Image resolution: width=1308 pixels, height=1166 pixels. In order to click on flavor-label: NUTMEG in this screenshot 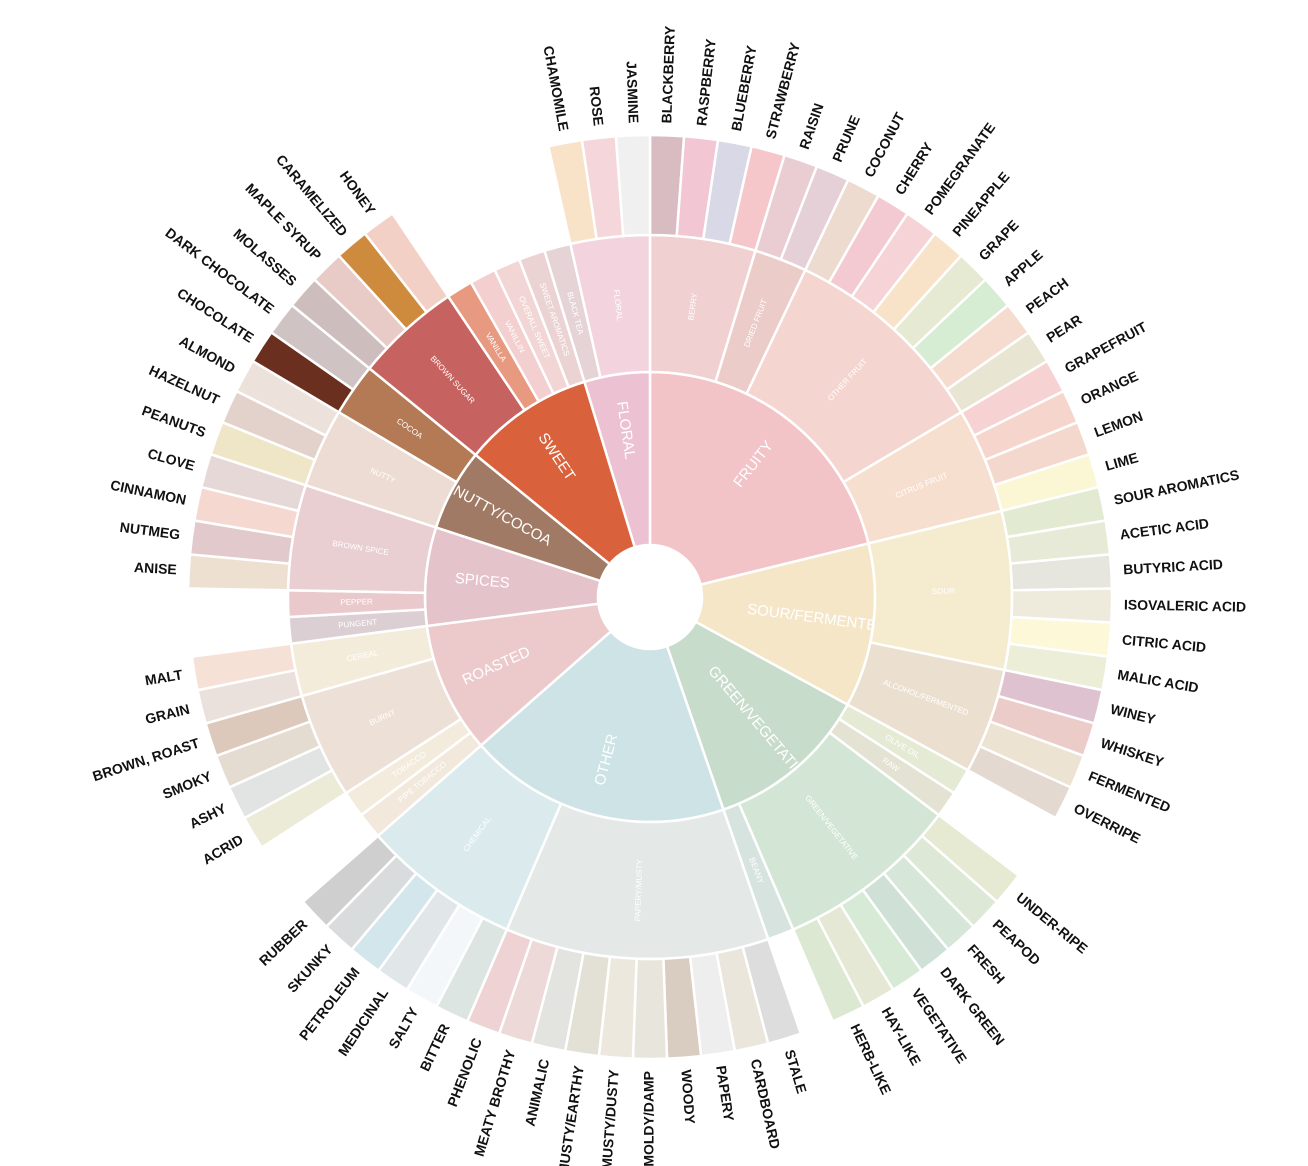, I will do `click(150, 531)`.